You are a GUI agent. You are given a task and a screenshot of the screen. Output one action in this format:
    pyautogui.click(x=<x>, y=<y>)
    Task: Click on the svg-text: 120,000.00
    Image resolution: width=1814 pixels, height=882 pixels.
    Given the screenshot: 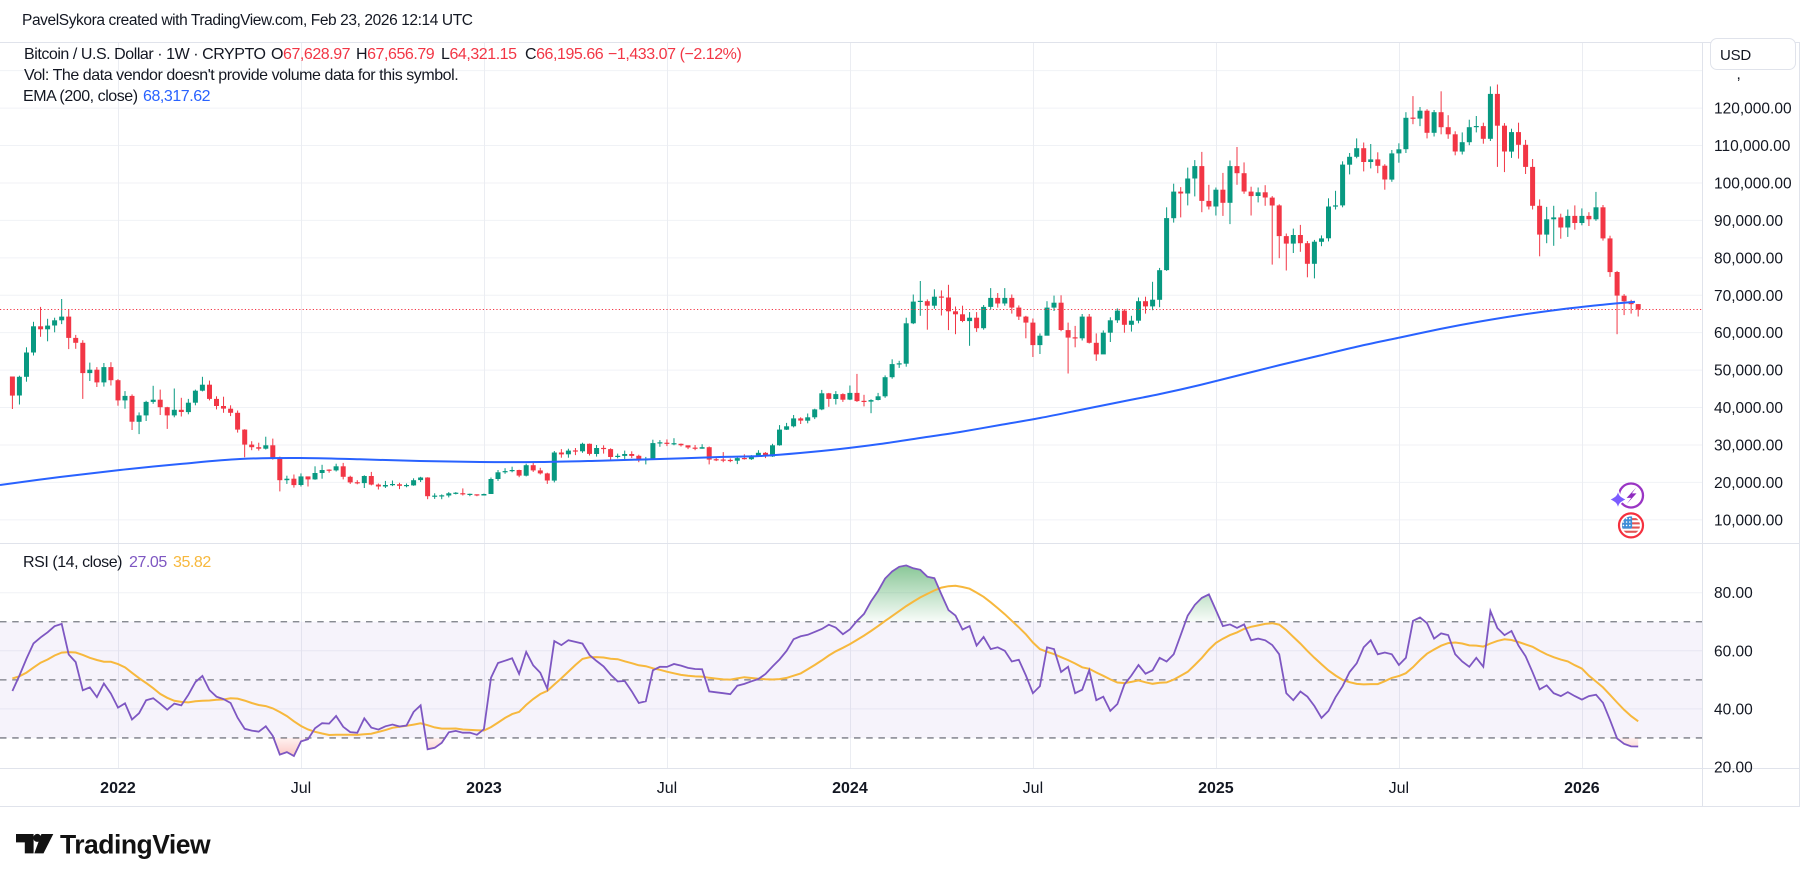 What is the action you would take?
    pyautogui.click(x=1753, y=109)
    